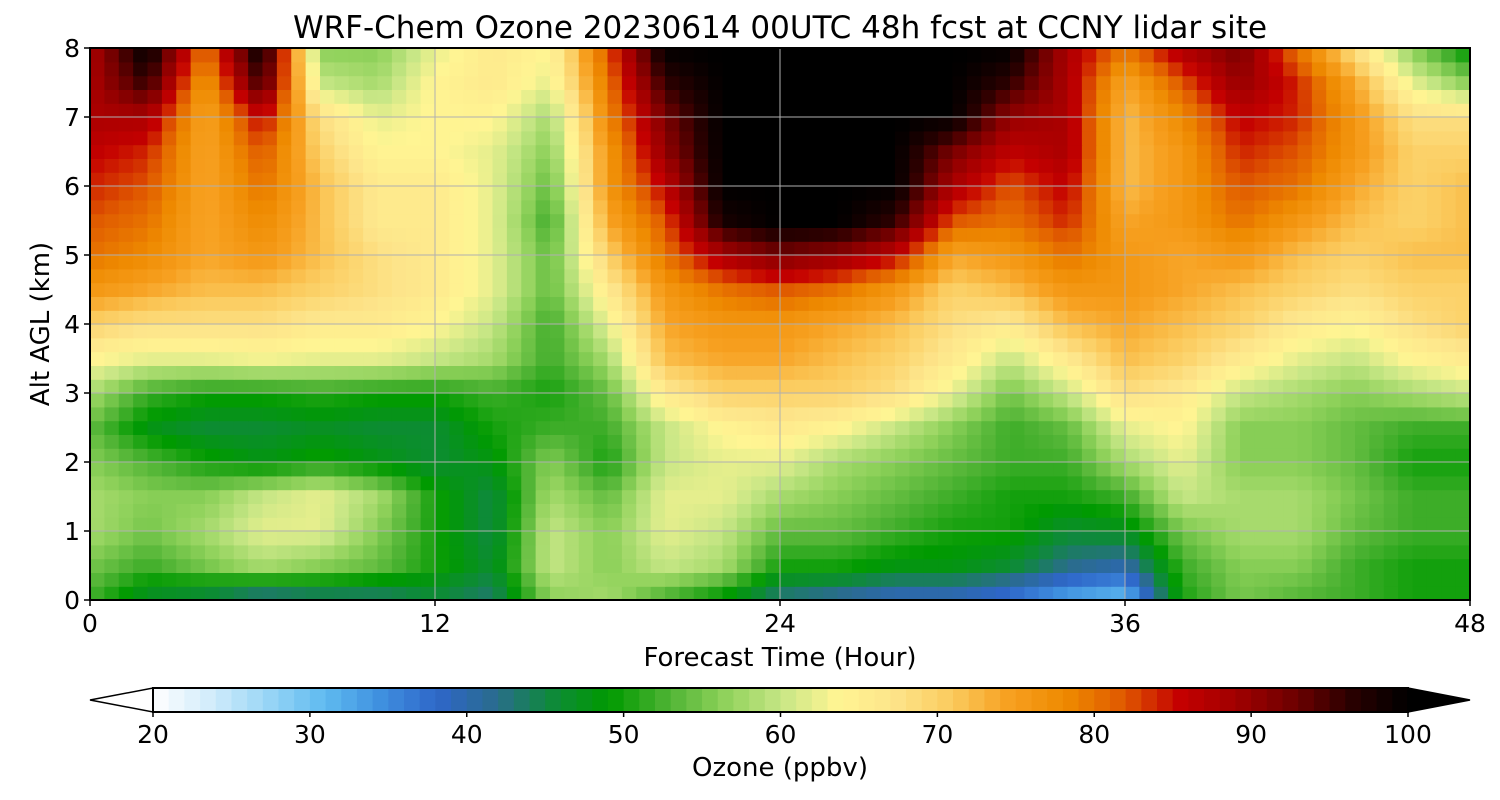  Describe the element at coordinates (90, 623) in the screenshot. I see `x-tick-label: 0` at that location.